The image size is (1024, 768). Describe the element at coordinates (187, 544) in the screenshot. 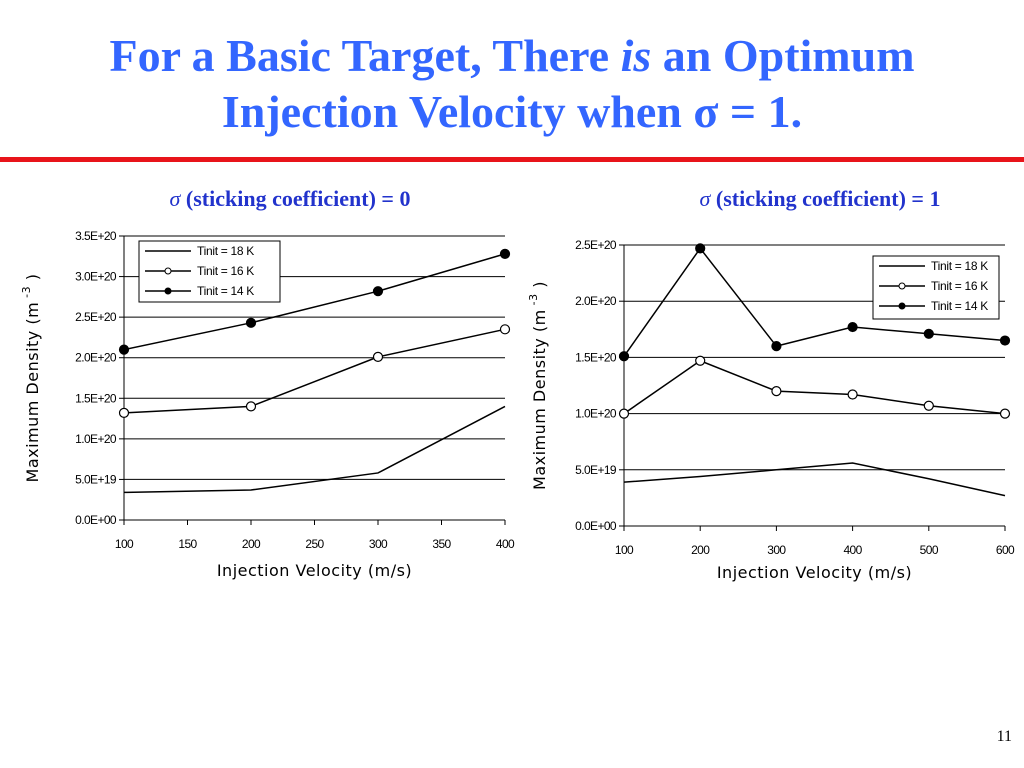

I see `x-tick-label: 150` at that location.